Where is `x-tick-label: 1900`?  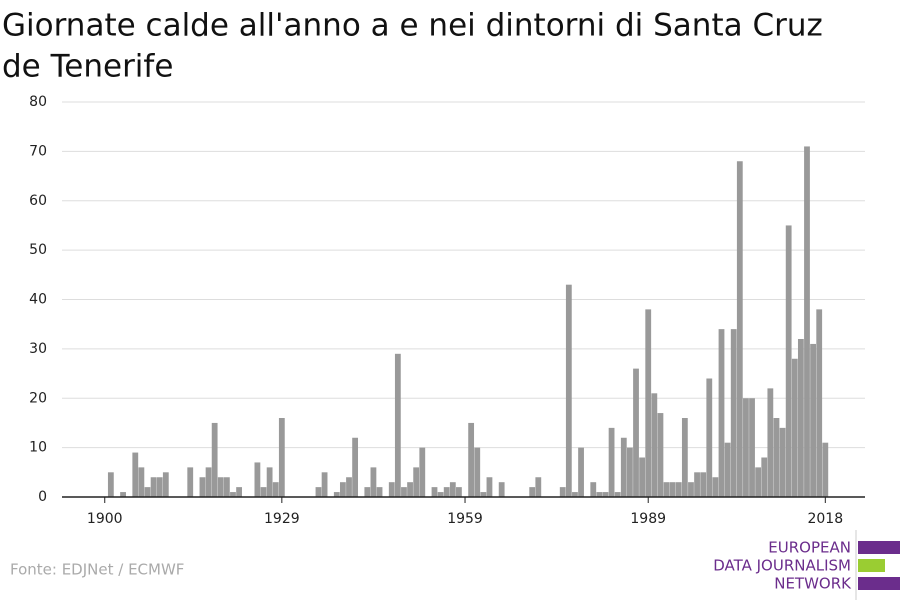 x-tick-label: 1900 is located at coordinates (105, 519).